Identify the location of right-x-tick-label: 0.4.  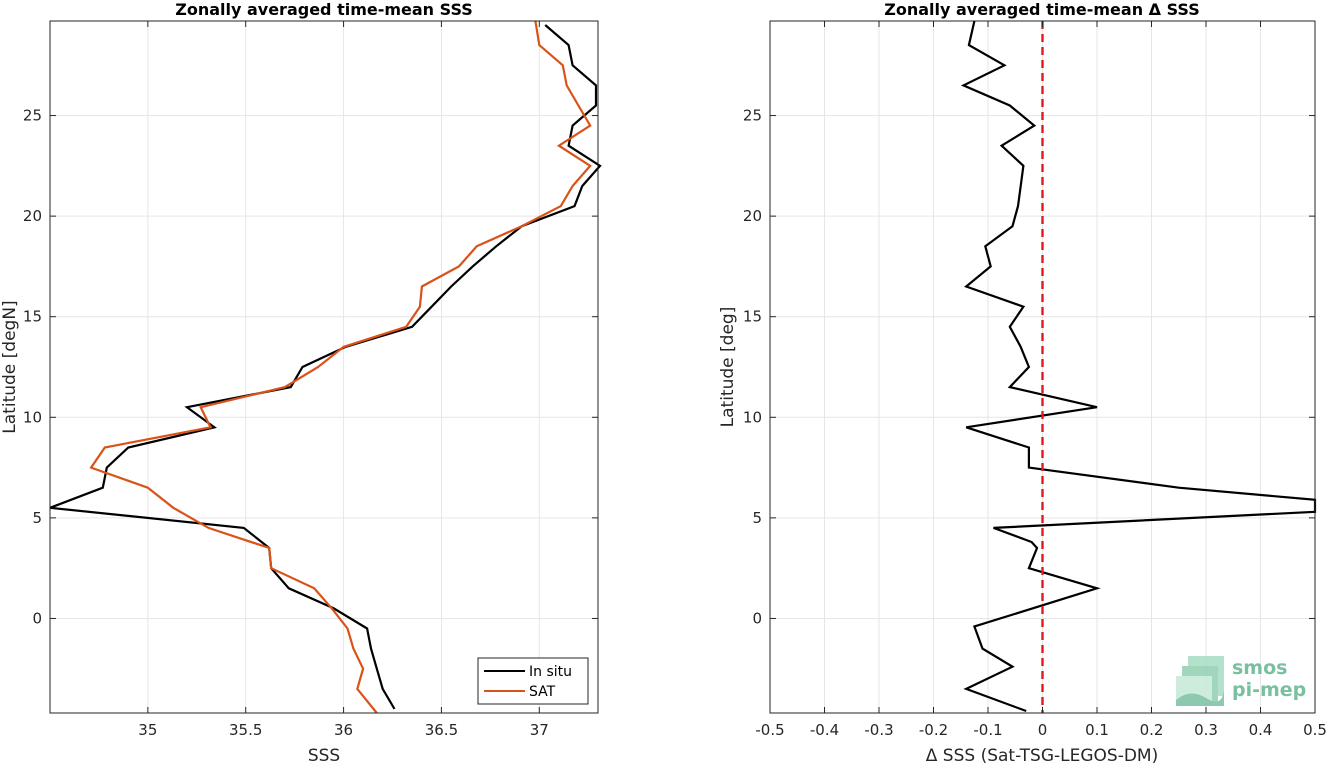
(1261, 730).